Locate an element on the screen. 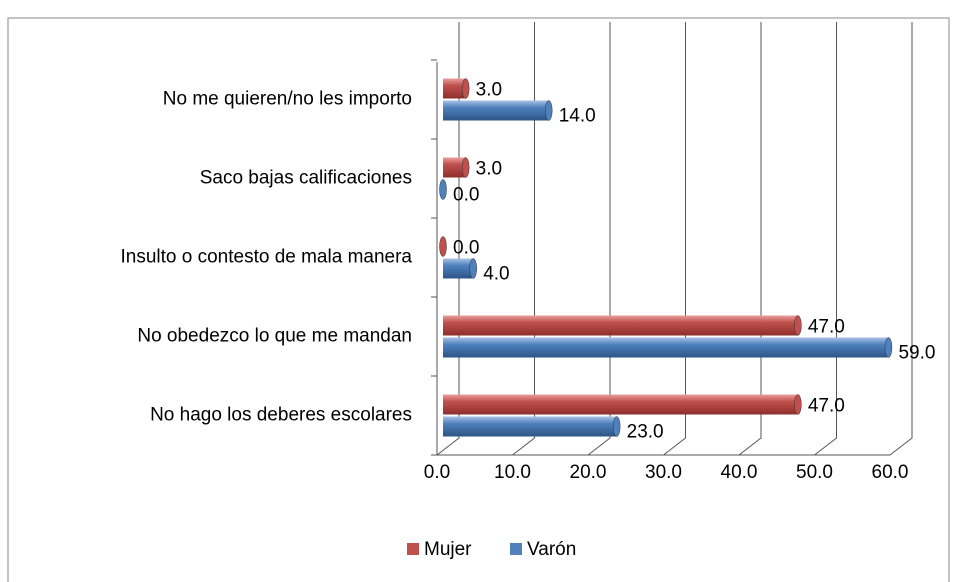 The image size is (957, 582). legend-label: Varón is located at coordinates (551, 549).